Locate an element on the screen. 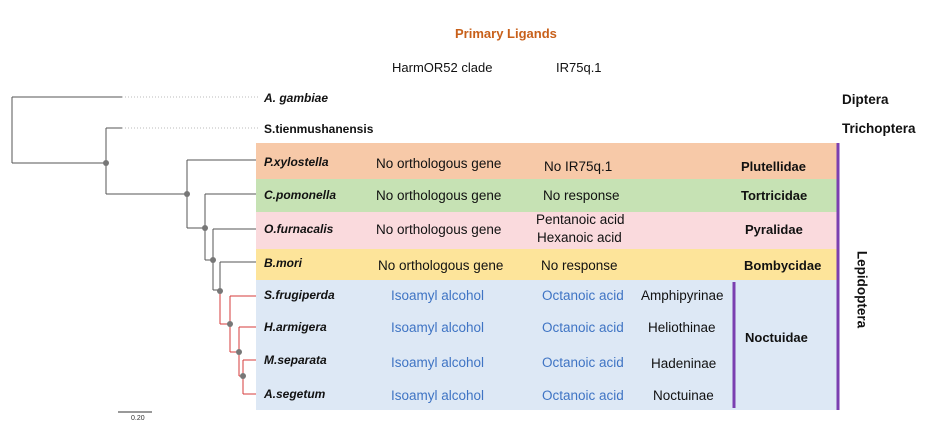  band-pyralidae is located at coordinates (547, 230).